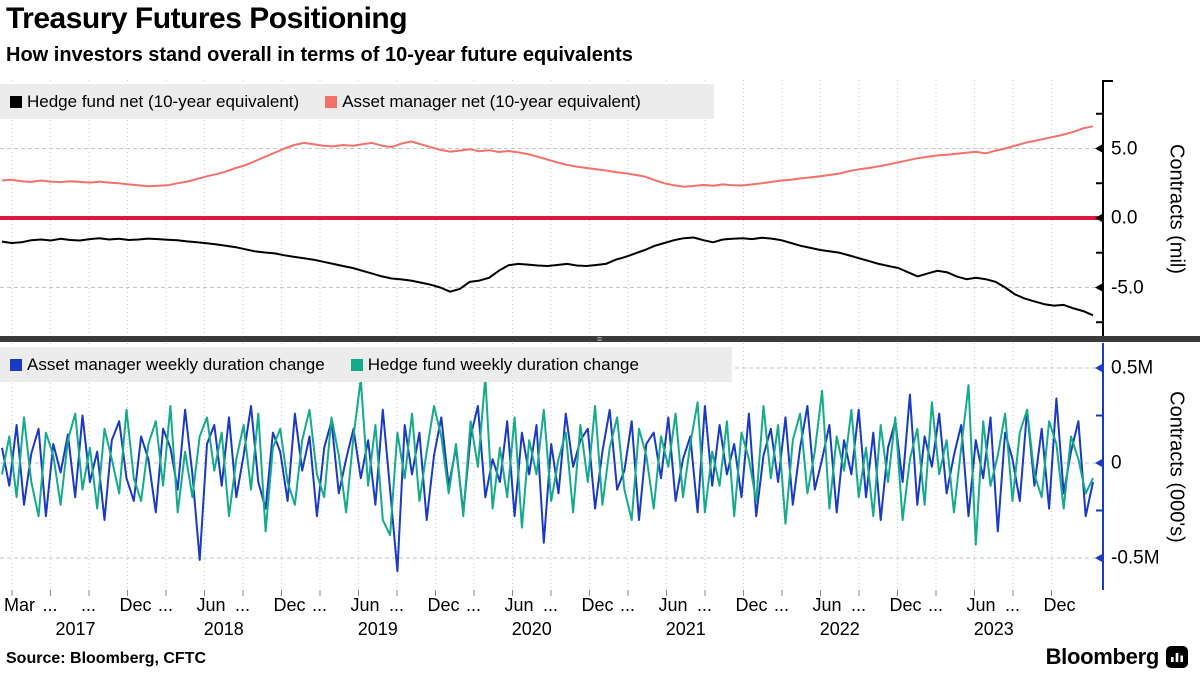 This screenshot has width=1200, height=675. What do you see at coordinates (1127, 287) in the screenshot?
I see `y-tick-label: -5.0` at bounding box center [1127, 287].